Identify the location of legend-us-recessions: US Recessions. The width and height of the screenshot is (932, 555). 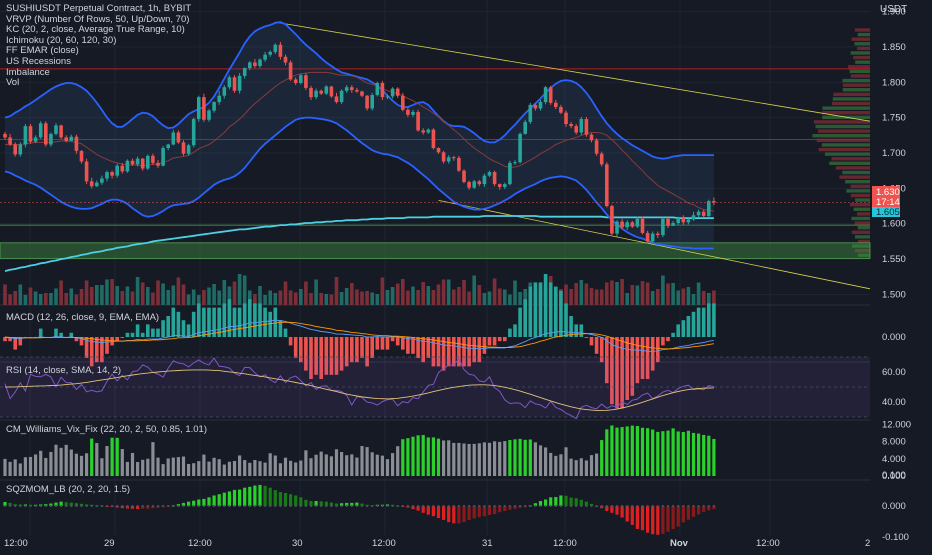
(38, 61).